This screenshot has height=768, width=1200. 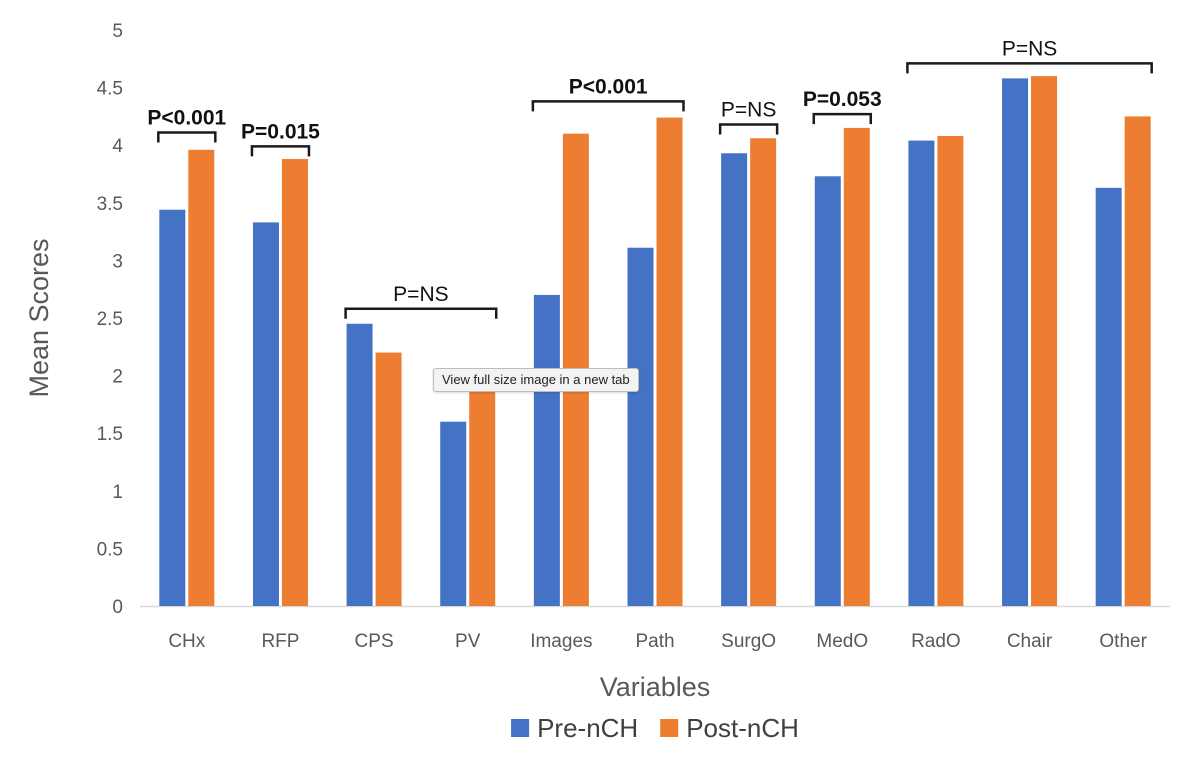 I want to click on bar-post-nch-rado, so click(x=950, y=370).